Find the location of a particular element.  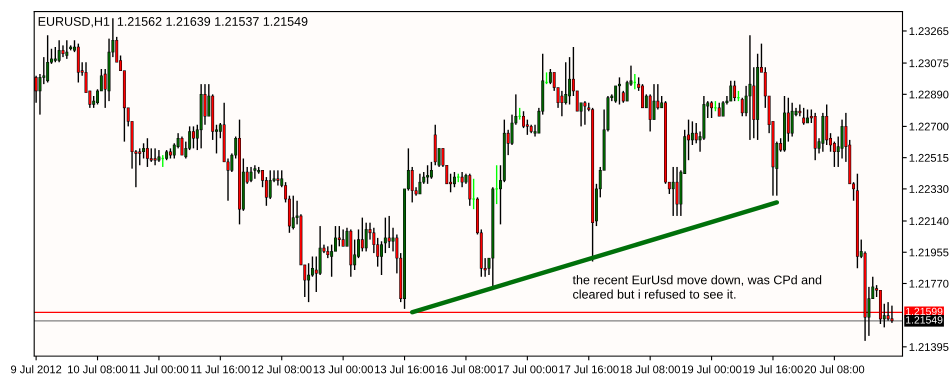

chart-title: EURUSD,H1 1.21562 1.21639 1.21537 1.21549 is located at coordinates (173, 22).